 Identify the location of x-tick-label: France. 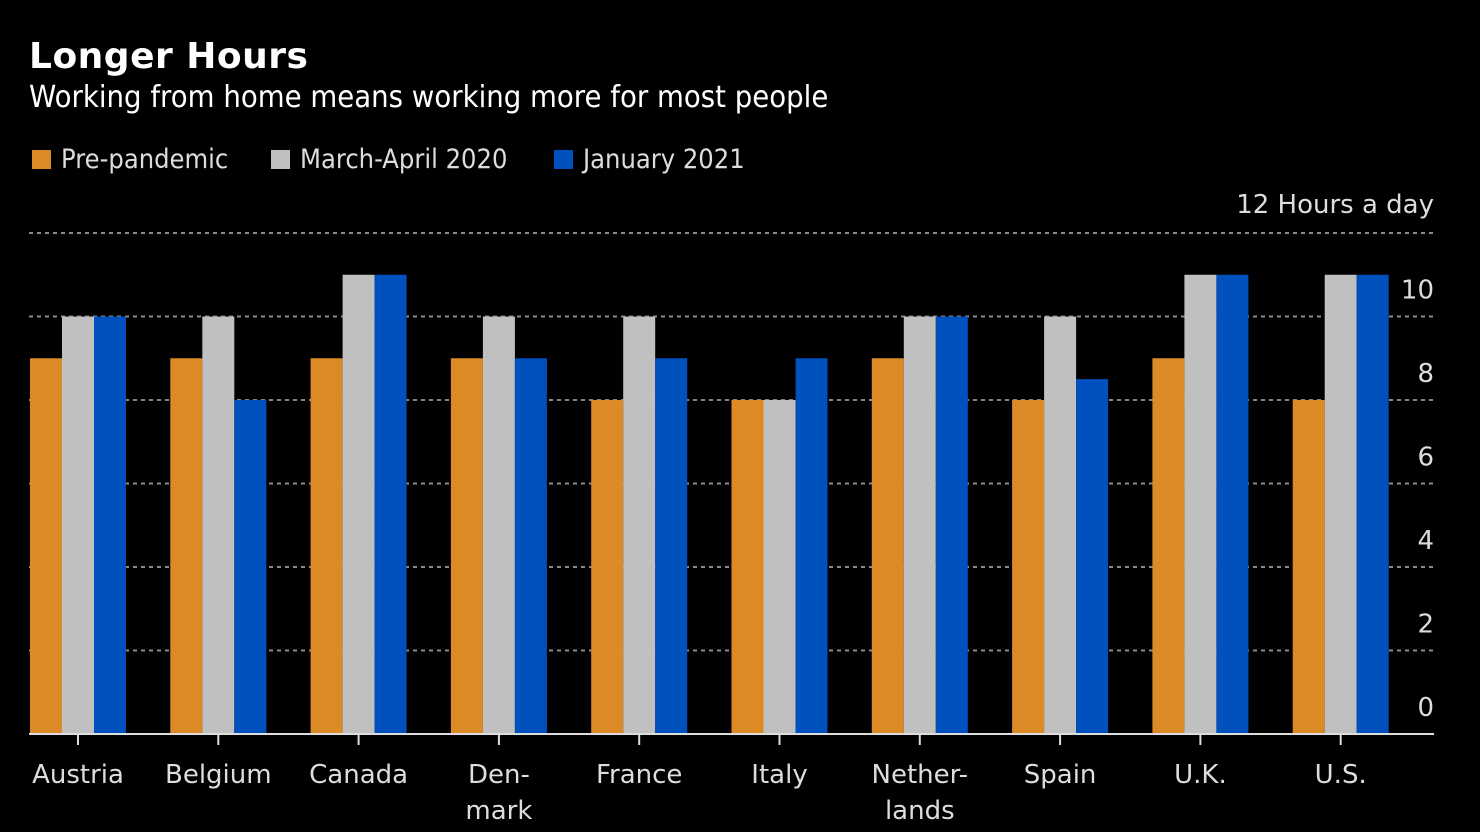
(639, 775).